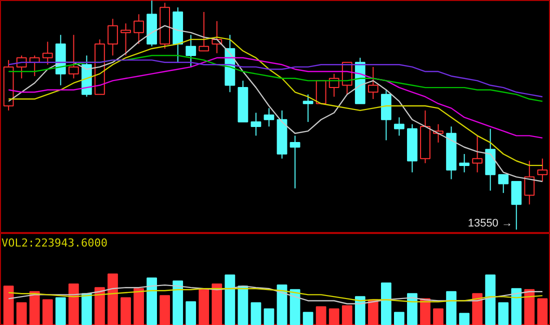 The width and height of the screenshot is (550, 325). What do you see at coordinates (490, 224) in the screenshot?
I see `annotation: 13550 →` at bounding box center [490, 224].